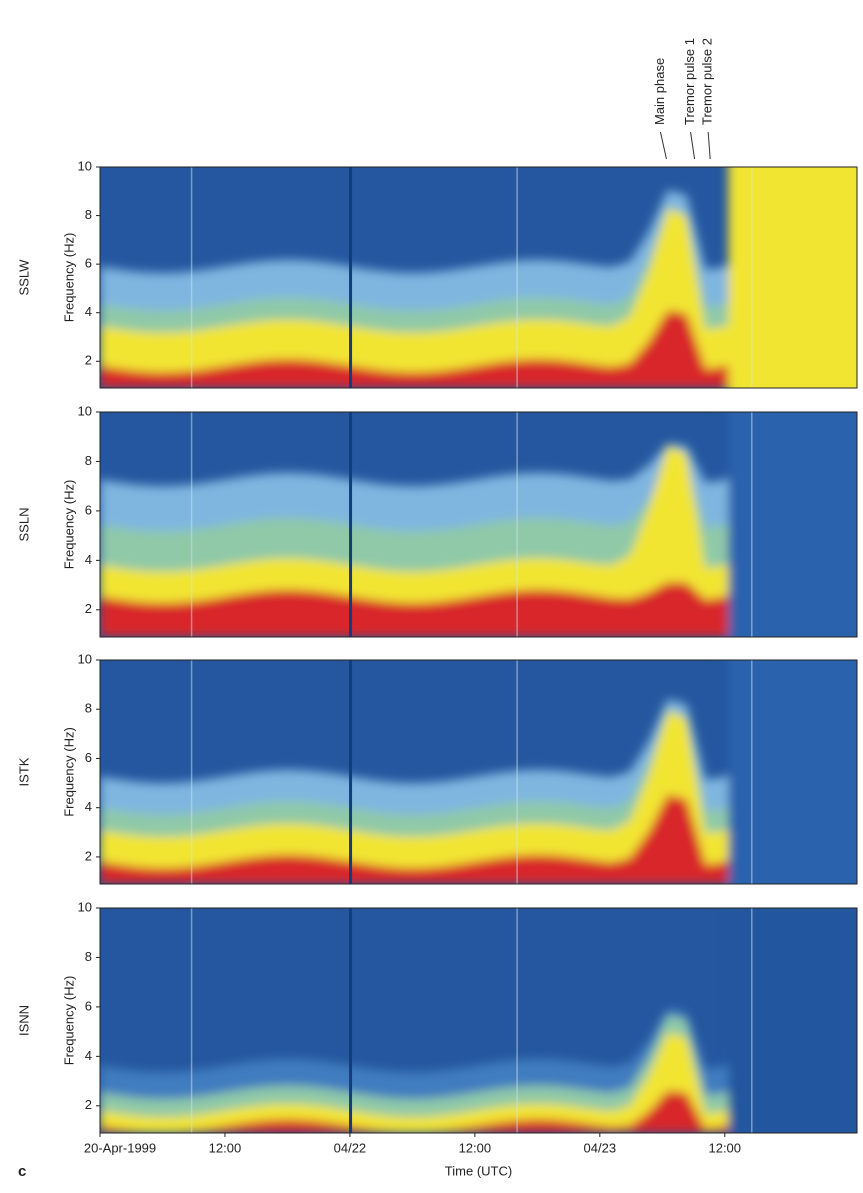 The image size is (863, 1193). I want to click on station-label: ISNN, so click(23, 1020).